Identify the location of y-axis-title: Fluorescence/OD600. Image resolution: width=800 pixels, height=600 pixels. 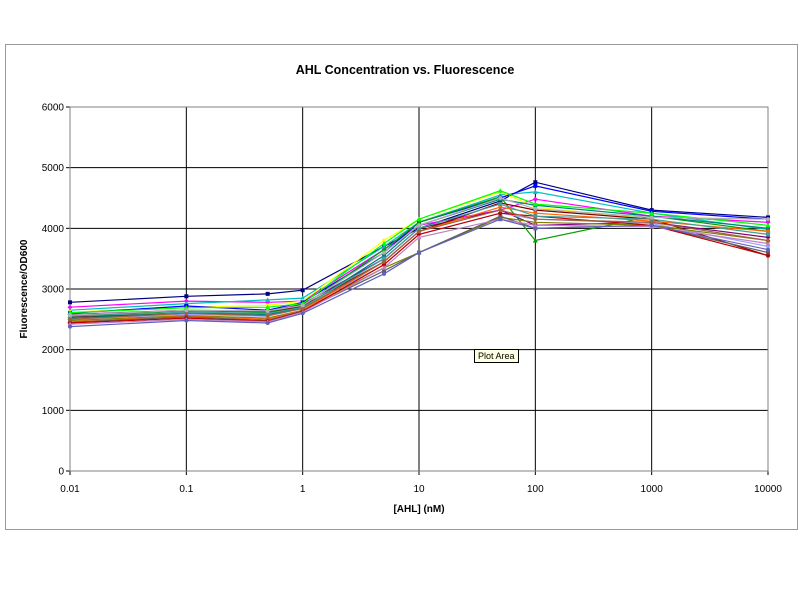
(24, 288).